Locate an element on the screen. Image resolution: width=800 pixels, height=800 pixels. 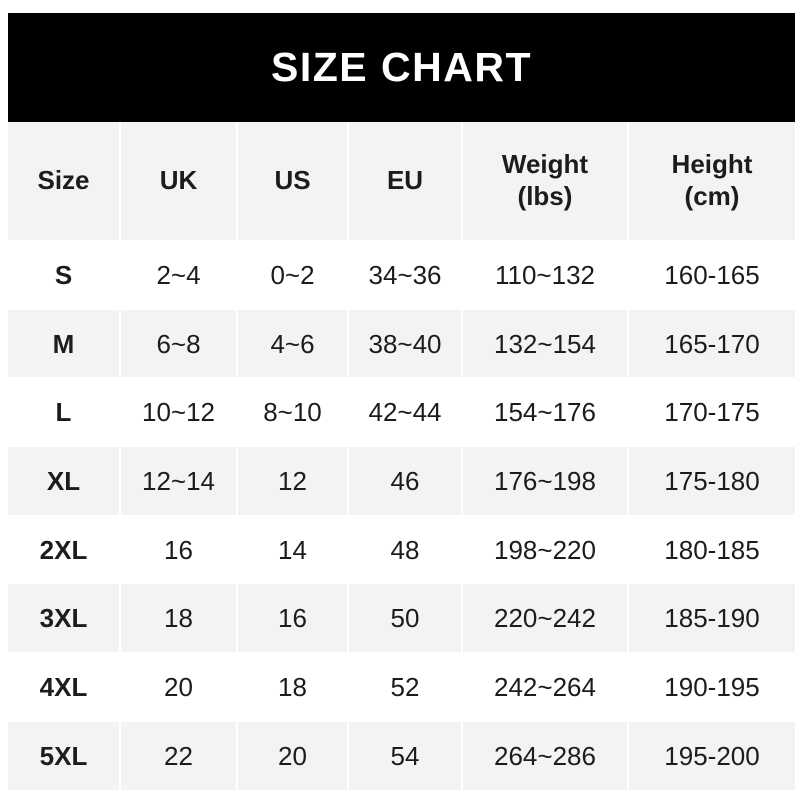
column-header-height: Height (cm) is located at coordinates (711, 181).